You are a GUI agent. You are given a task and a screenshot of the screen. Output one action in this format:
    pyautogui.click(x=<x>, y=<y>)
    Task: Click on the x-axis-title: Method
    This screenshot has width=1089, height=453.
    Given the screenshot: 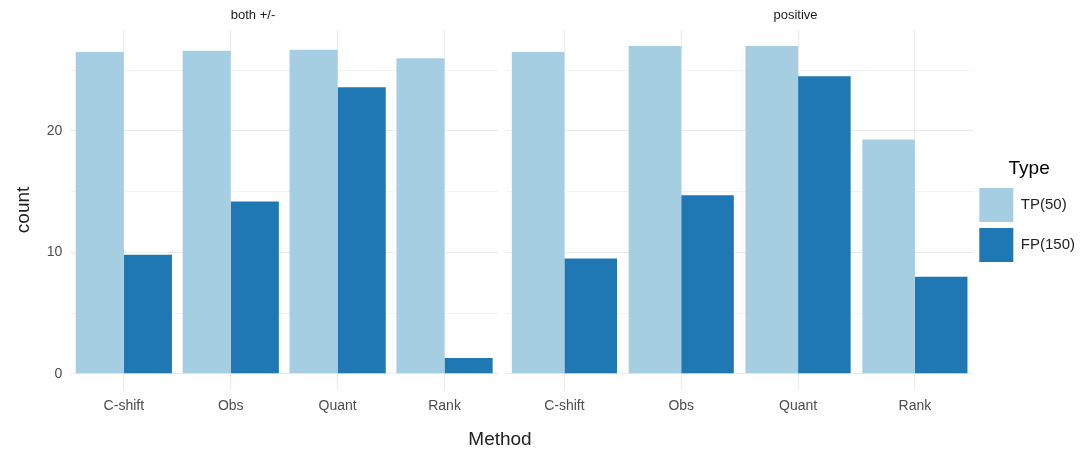 What is the action you would take?
    pyautogui.click(x=500, y=439)
    